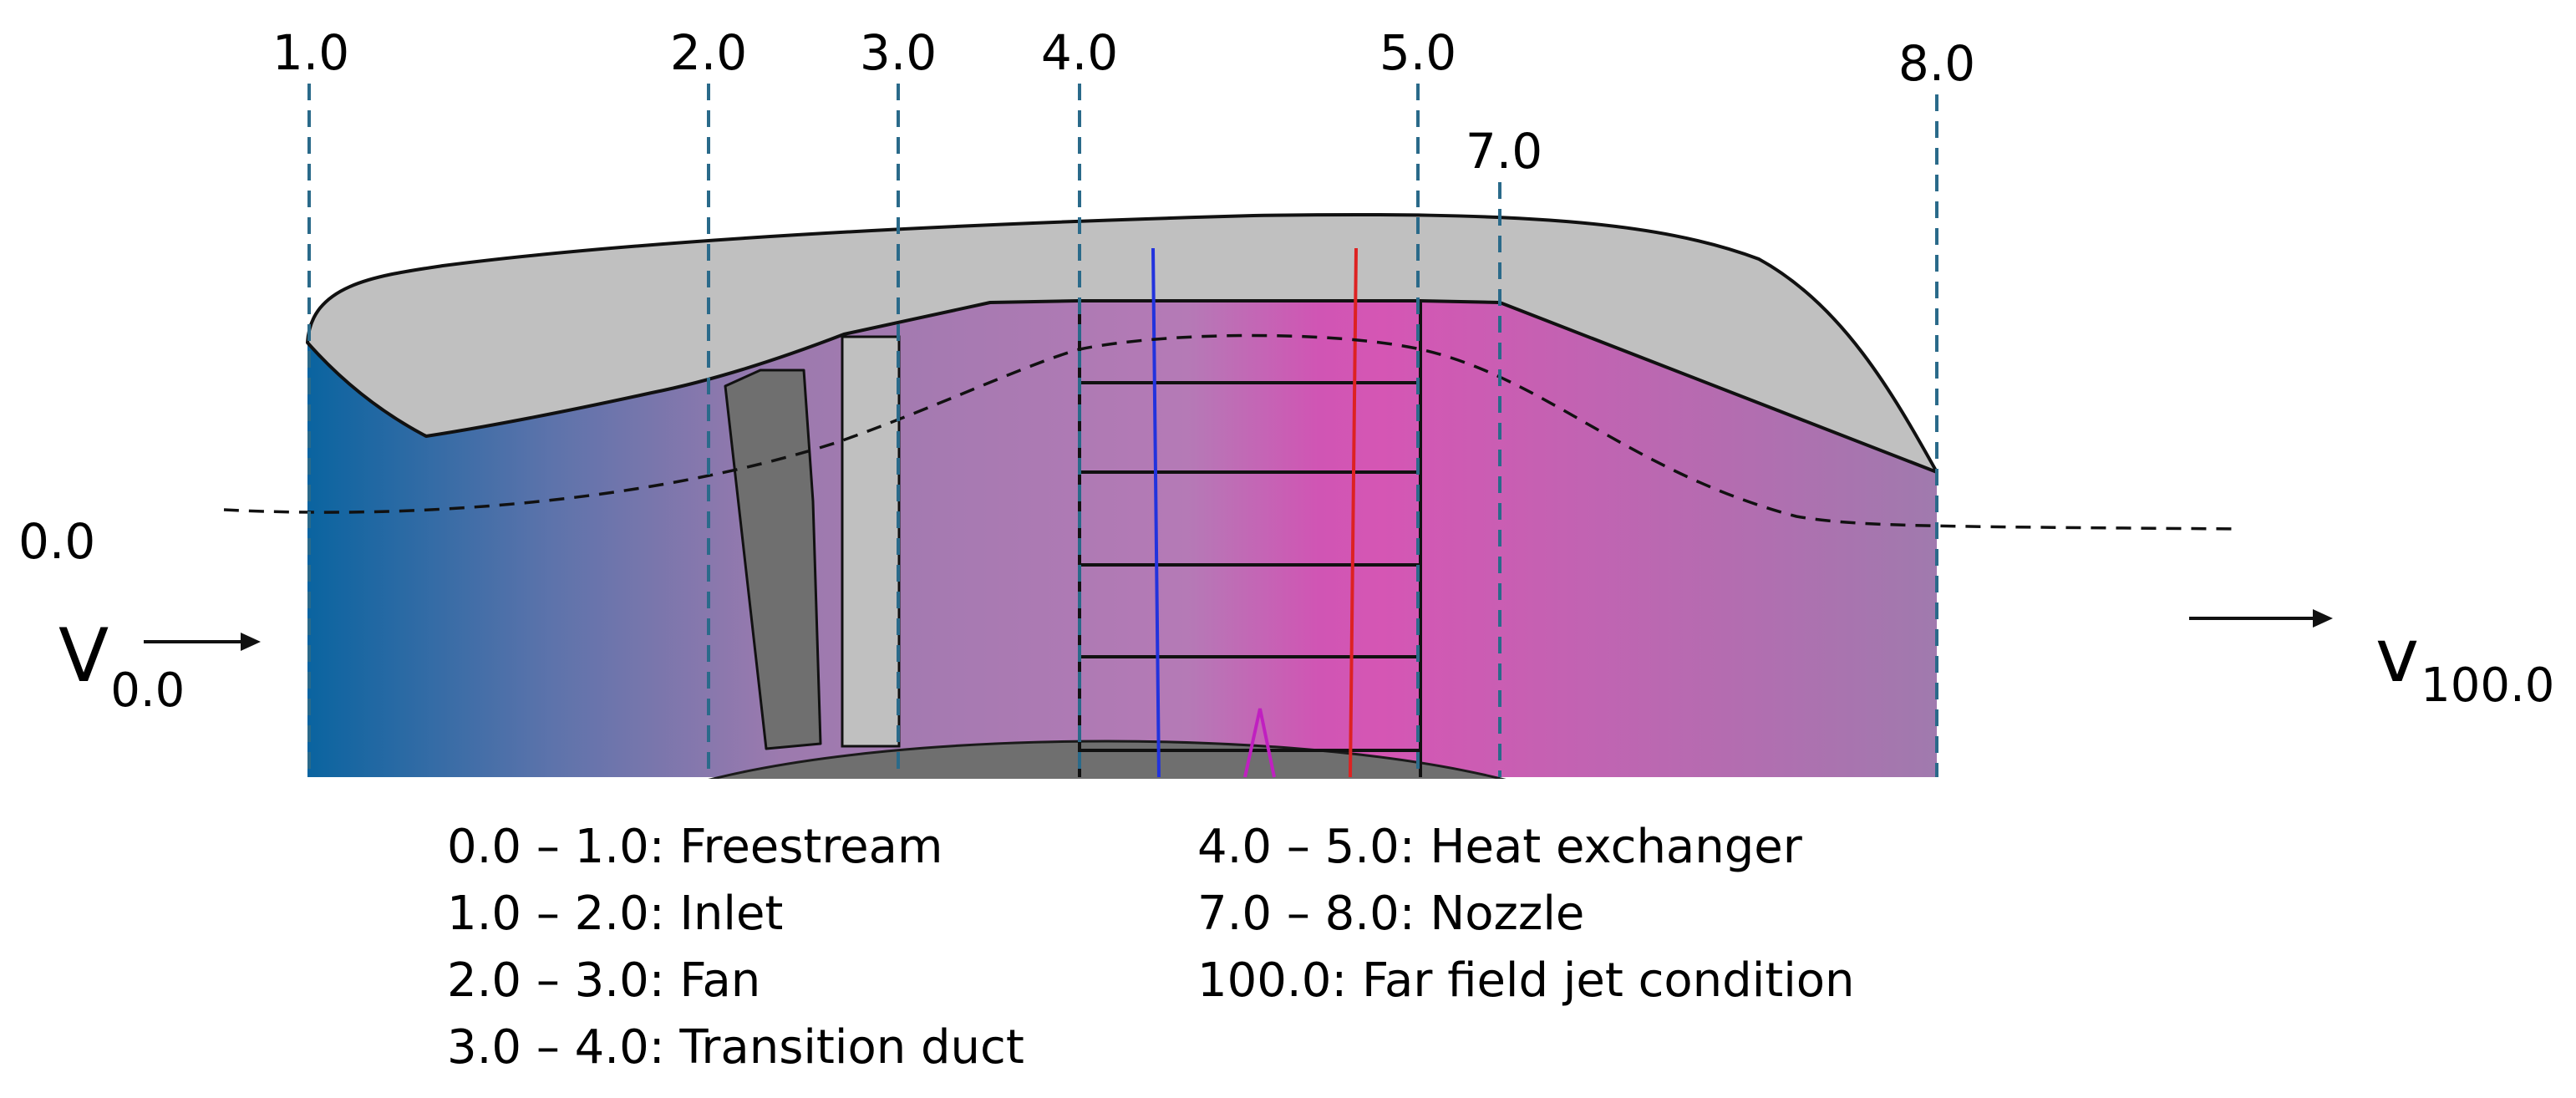 Image resolution: width=2576 pixels, height=1098 pixels. Describe the element at coordinates (603, 980) in the screenshot. I see `legend-item-fan: 2.0 – 3.0: Fan` at that location.